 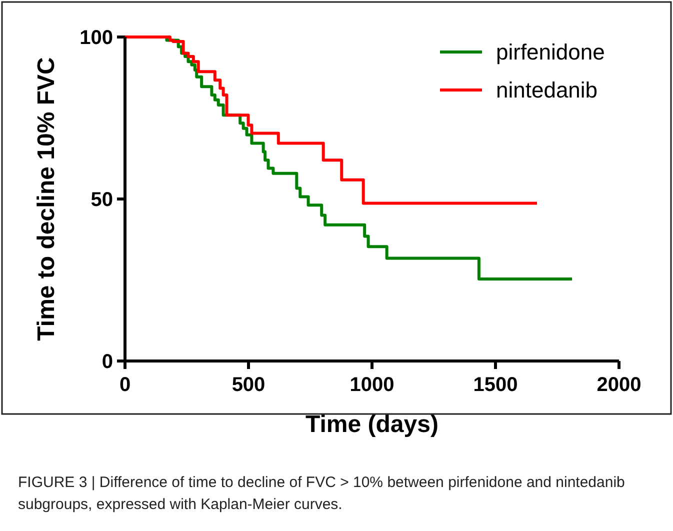 What do you see at coordinates (550, 52) in the screenshot?
I see `legend-label: pirfenidone` at bounding box center [550, 52].